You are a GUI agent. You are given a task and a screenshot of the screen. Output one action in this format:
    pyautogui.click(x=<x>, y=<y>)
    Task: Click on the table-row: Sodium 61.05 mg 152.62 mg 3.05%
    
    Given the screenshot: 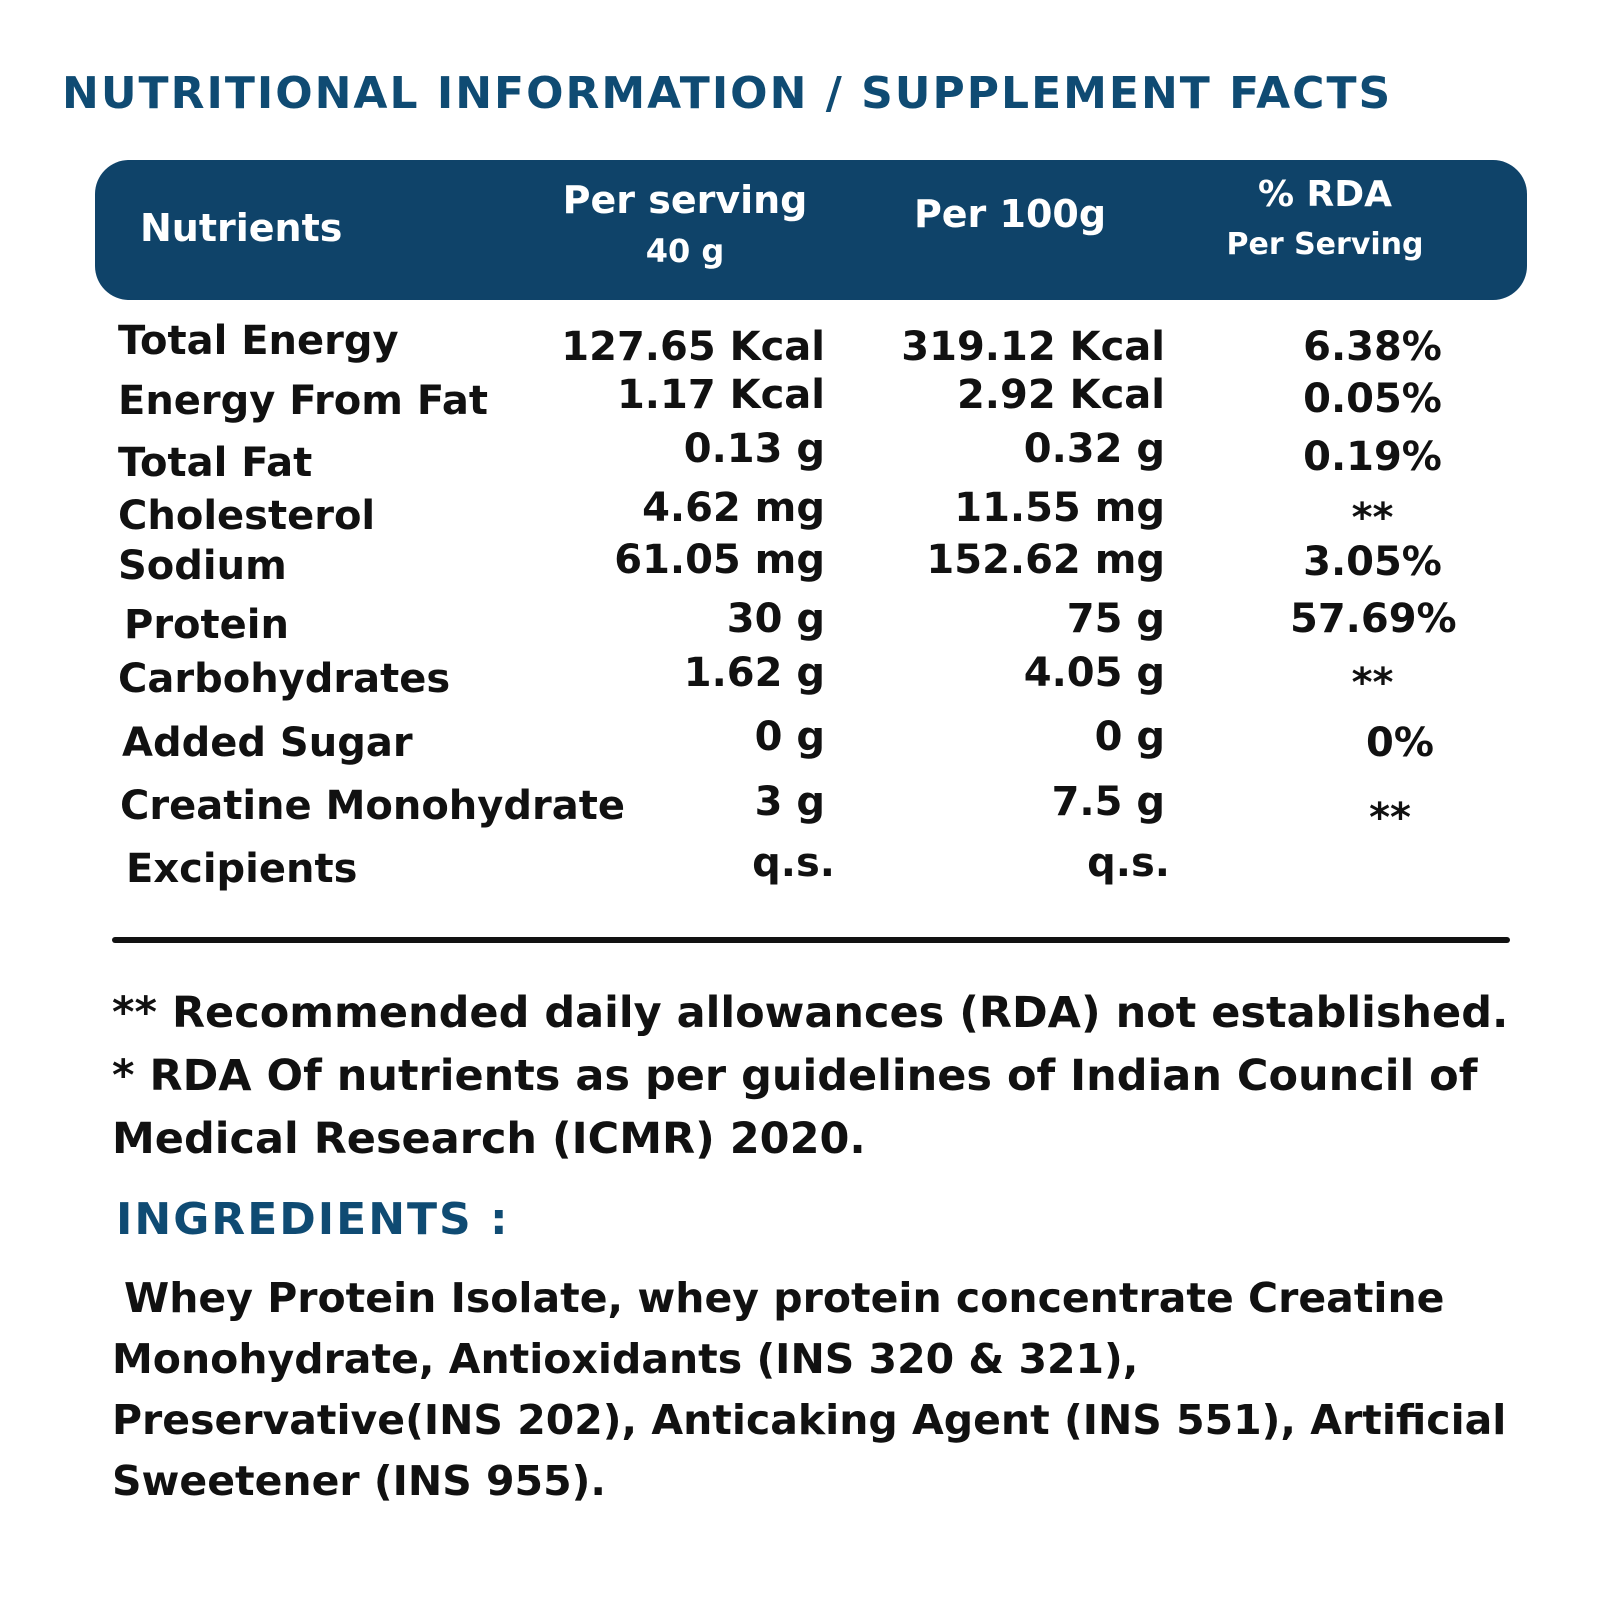 What is the action you would take?
    pyautogui.click(x=800, y=568)
    